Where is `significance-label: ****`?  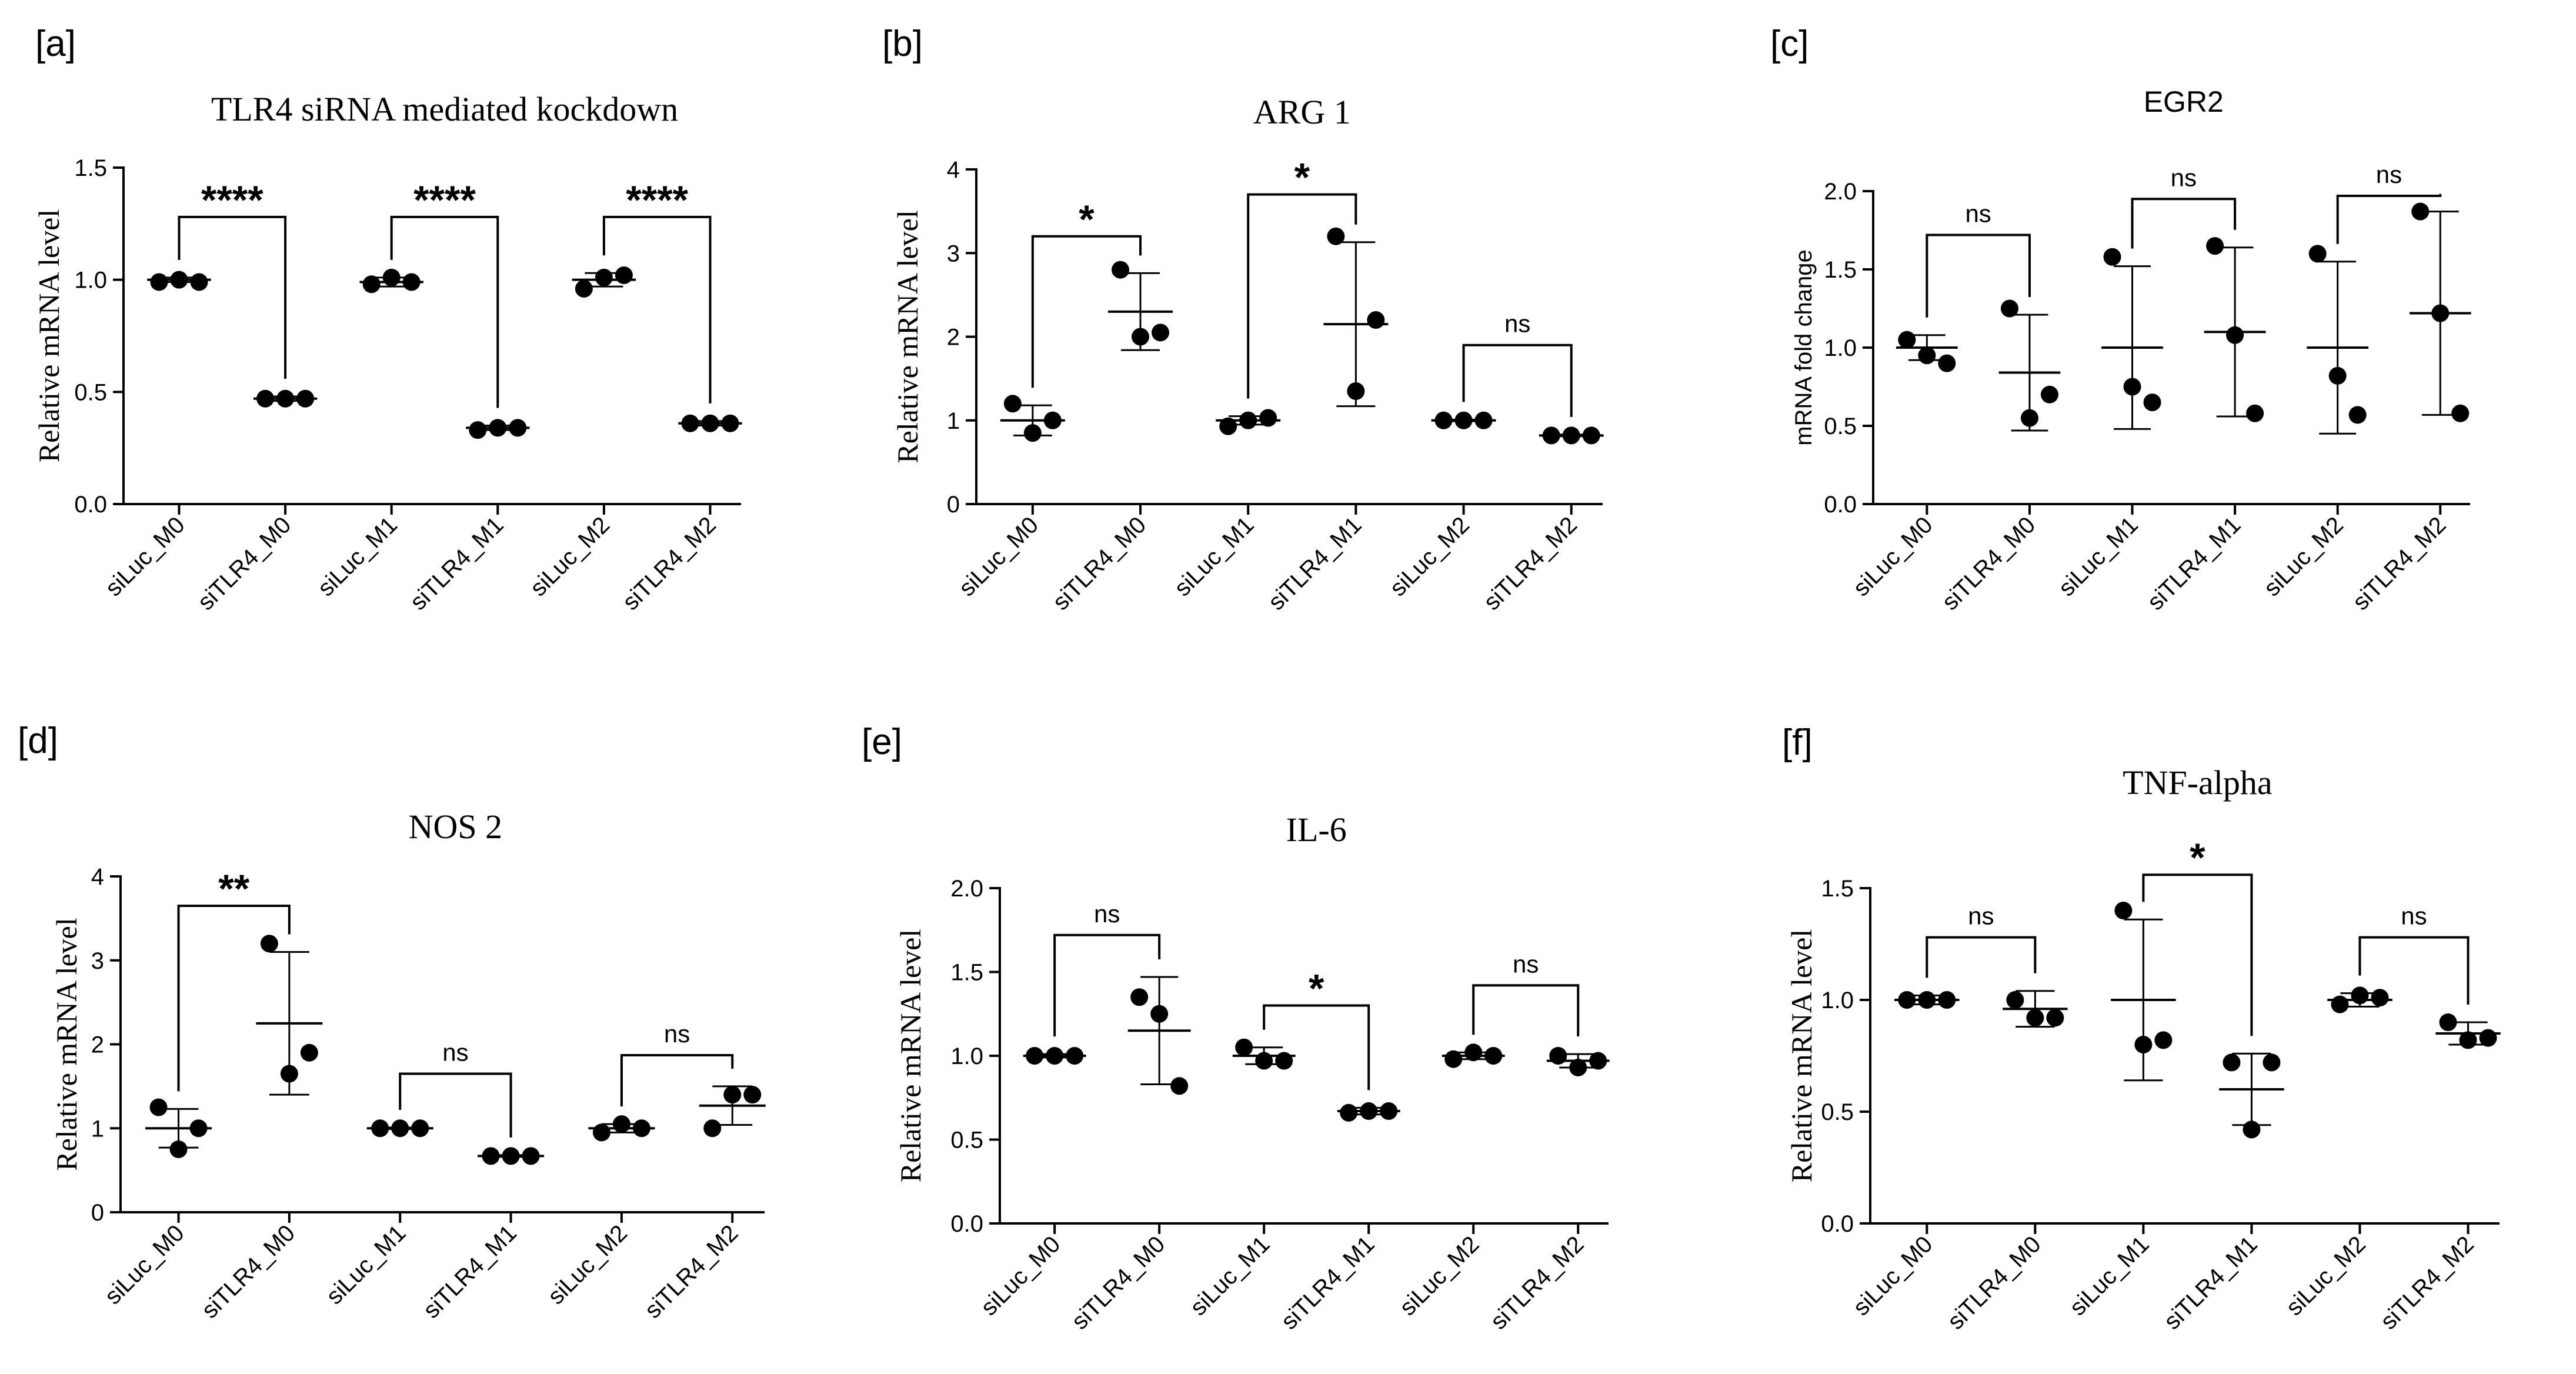
significance-label: **** is located at coordinates (232, 200).